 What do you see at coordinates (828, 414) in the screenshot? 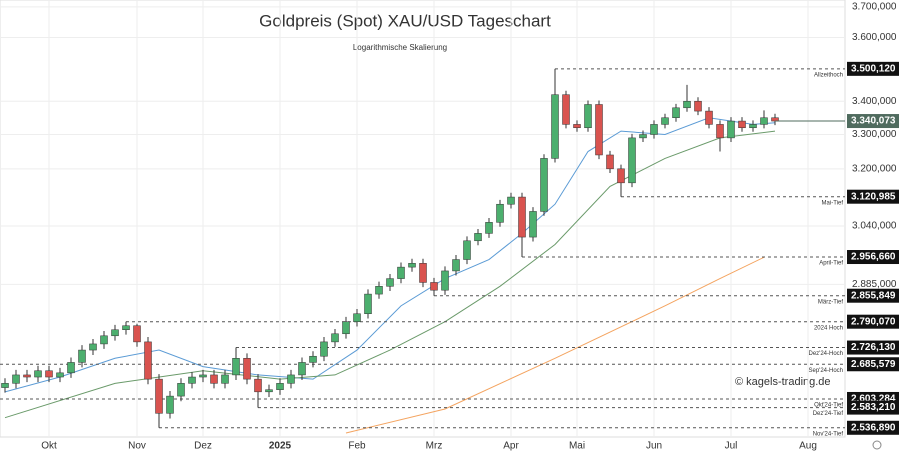
I see `level-note: Dez'24-Tief` at bounding box center [828, 414].